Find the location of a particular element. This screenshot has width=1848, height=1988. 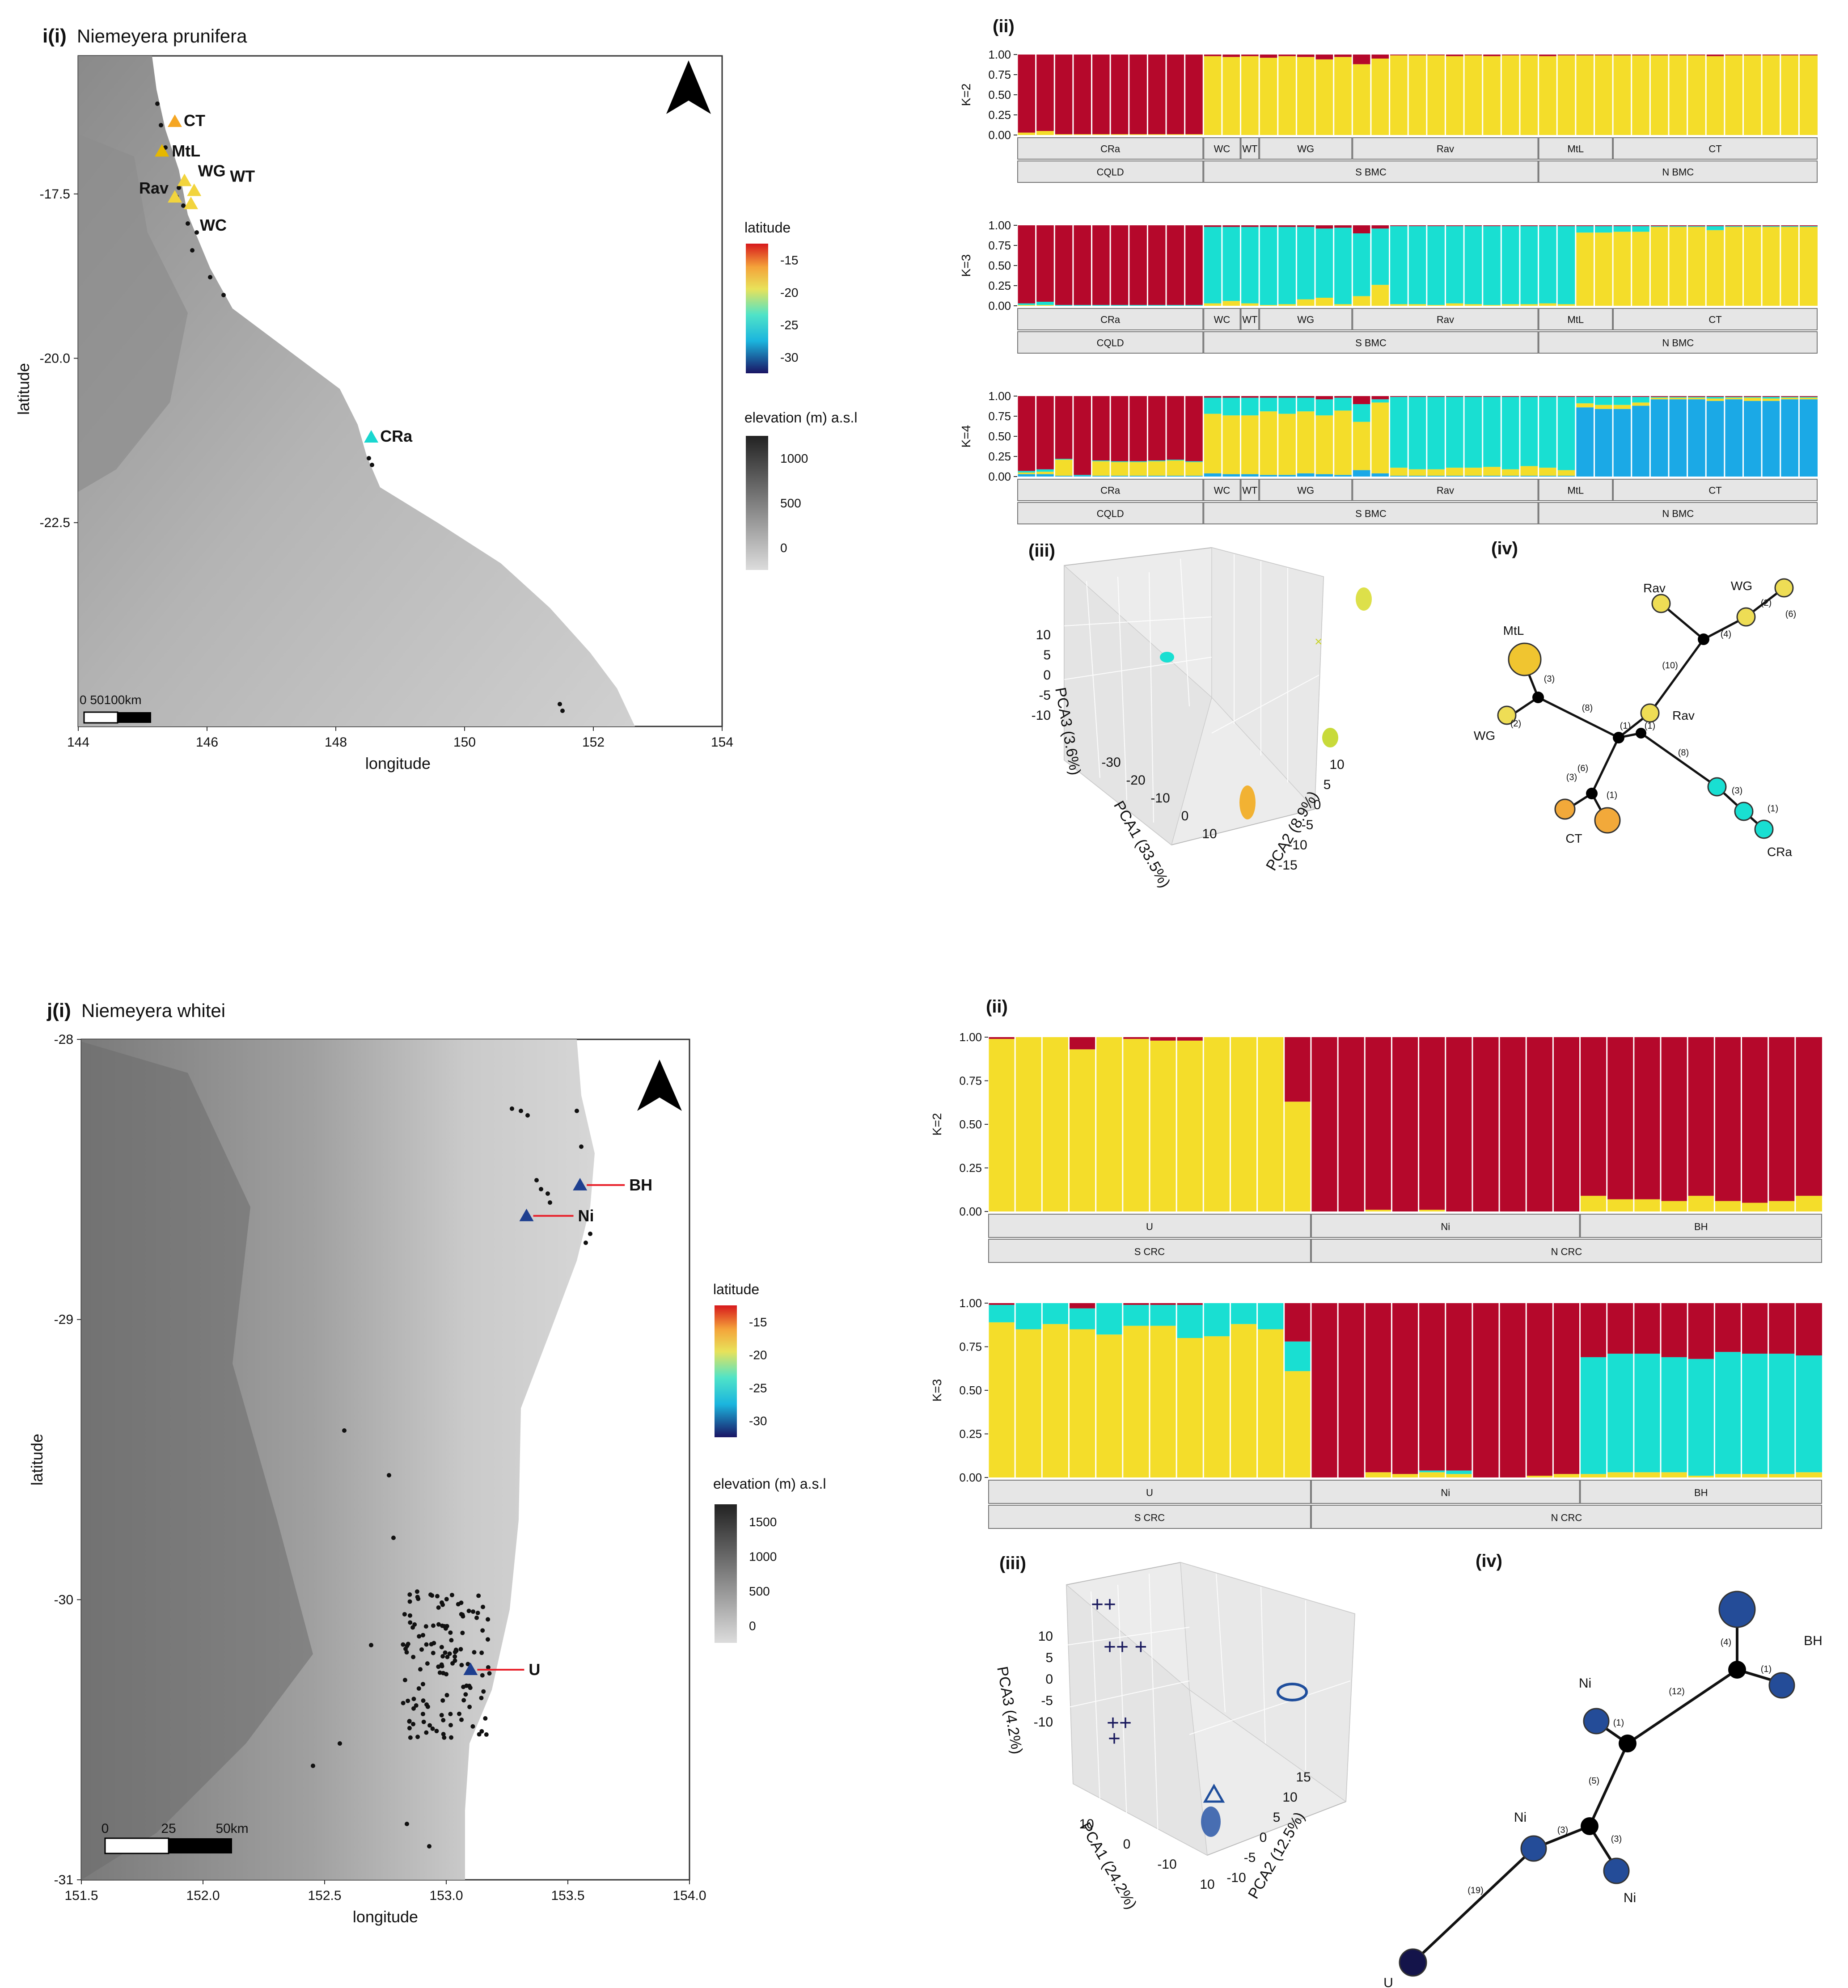

pca-cluster-ni is located at coordinates (1211, 1822).